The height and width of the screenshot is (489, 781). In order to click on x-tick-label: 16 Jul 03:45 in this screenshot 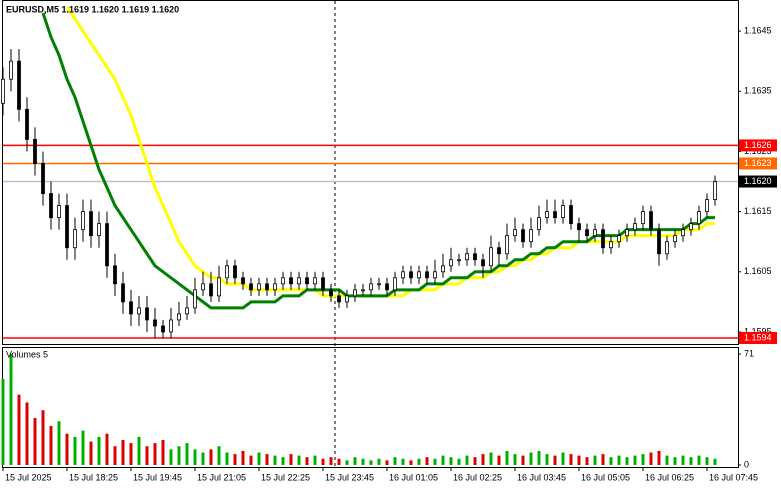, I will do `click(541, 477)`.